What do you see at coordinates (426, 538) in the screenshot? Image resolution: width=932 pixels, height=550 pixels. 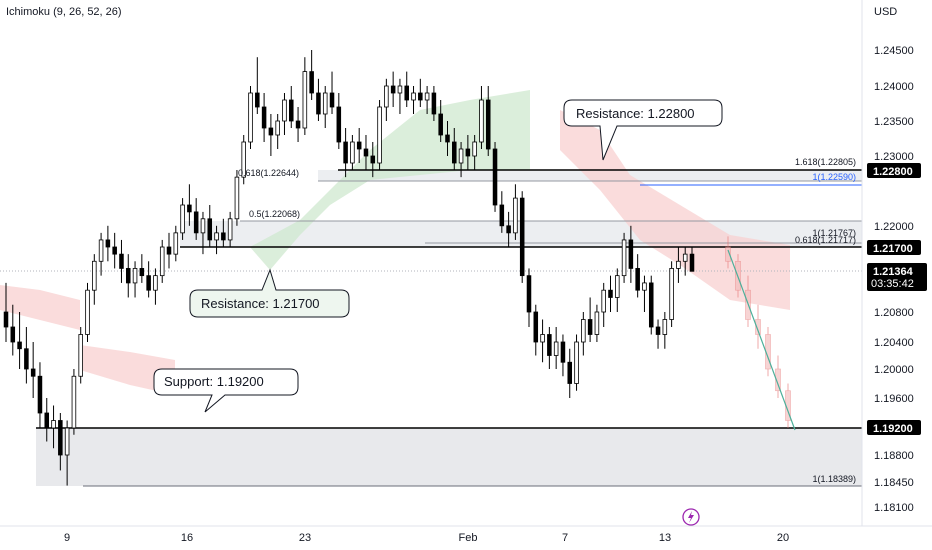 I see `time-axis: 9 16 23 Feb 7 13 20` at bounding box center [426, 538].